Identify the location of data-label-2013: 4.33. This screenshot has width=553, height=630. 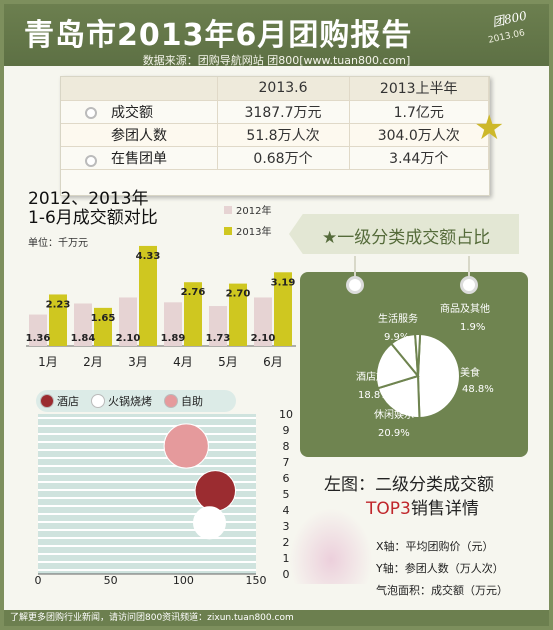
(148, 256).